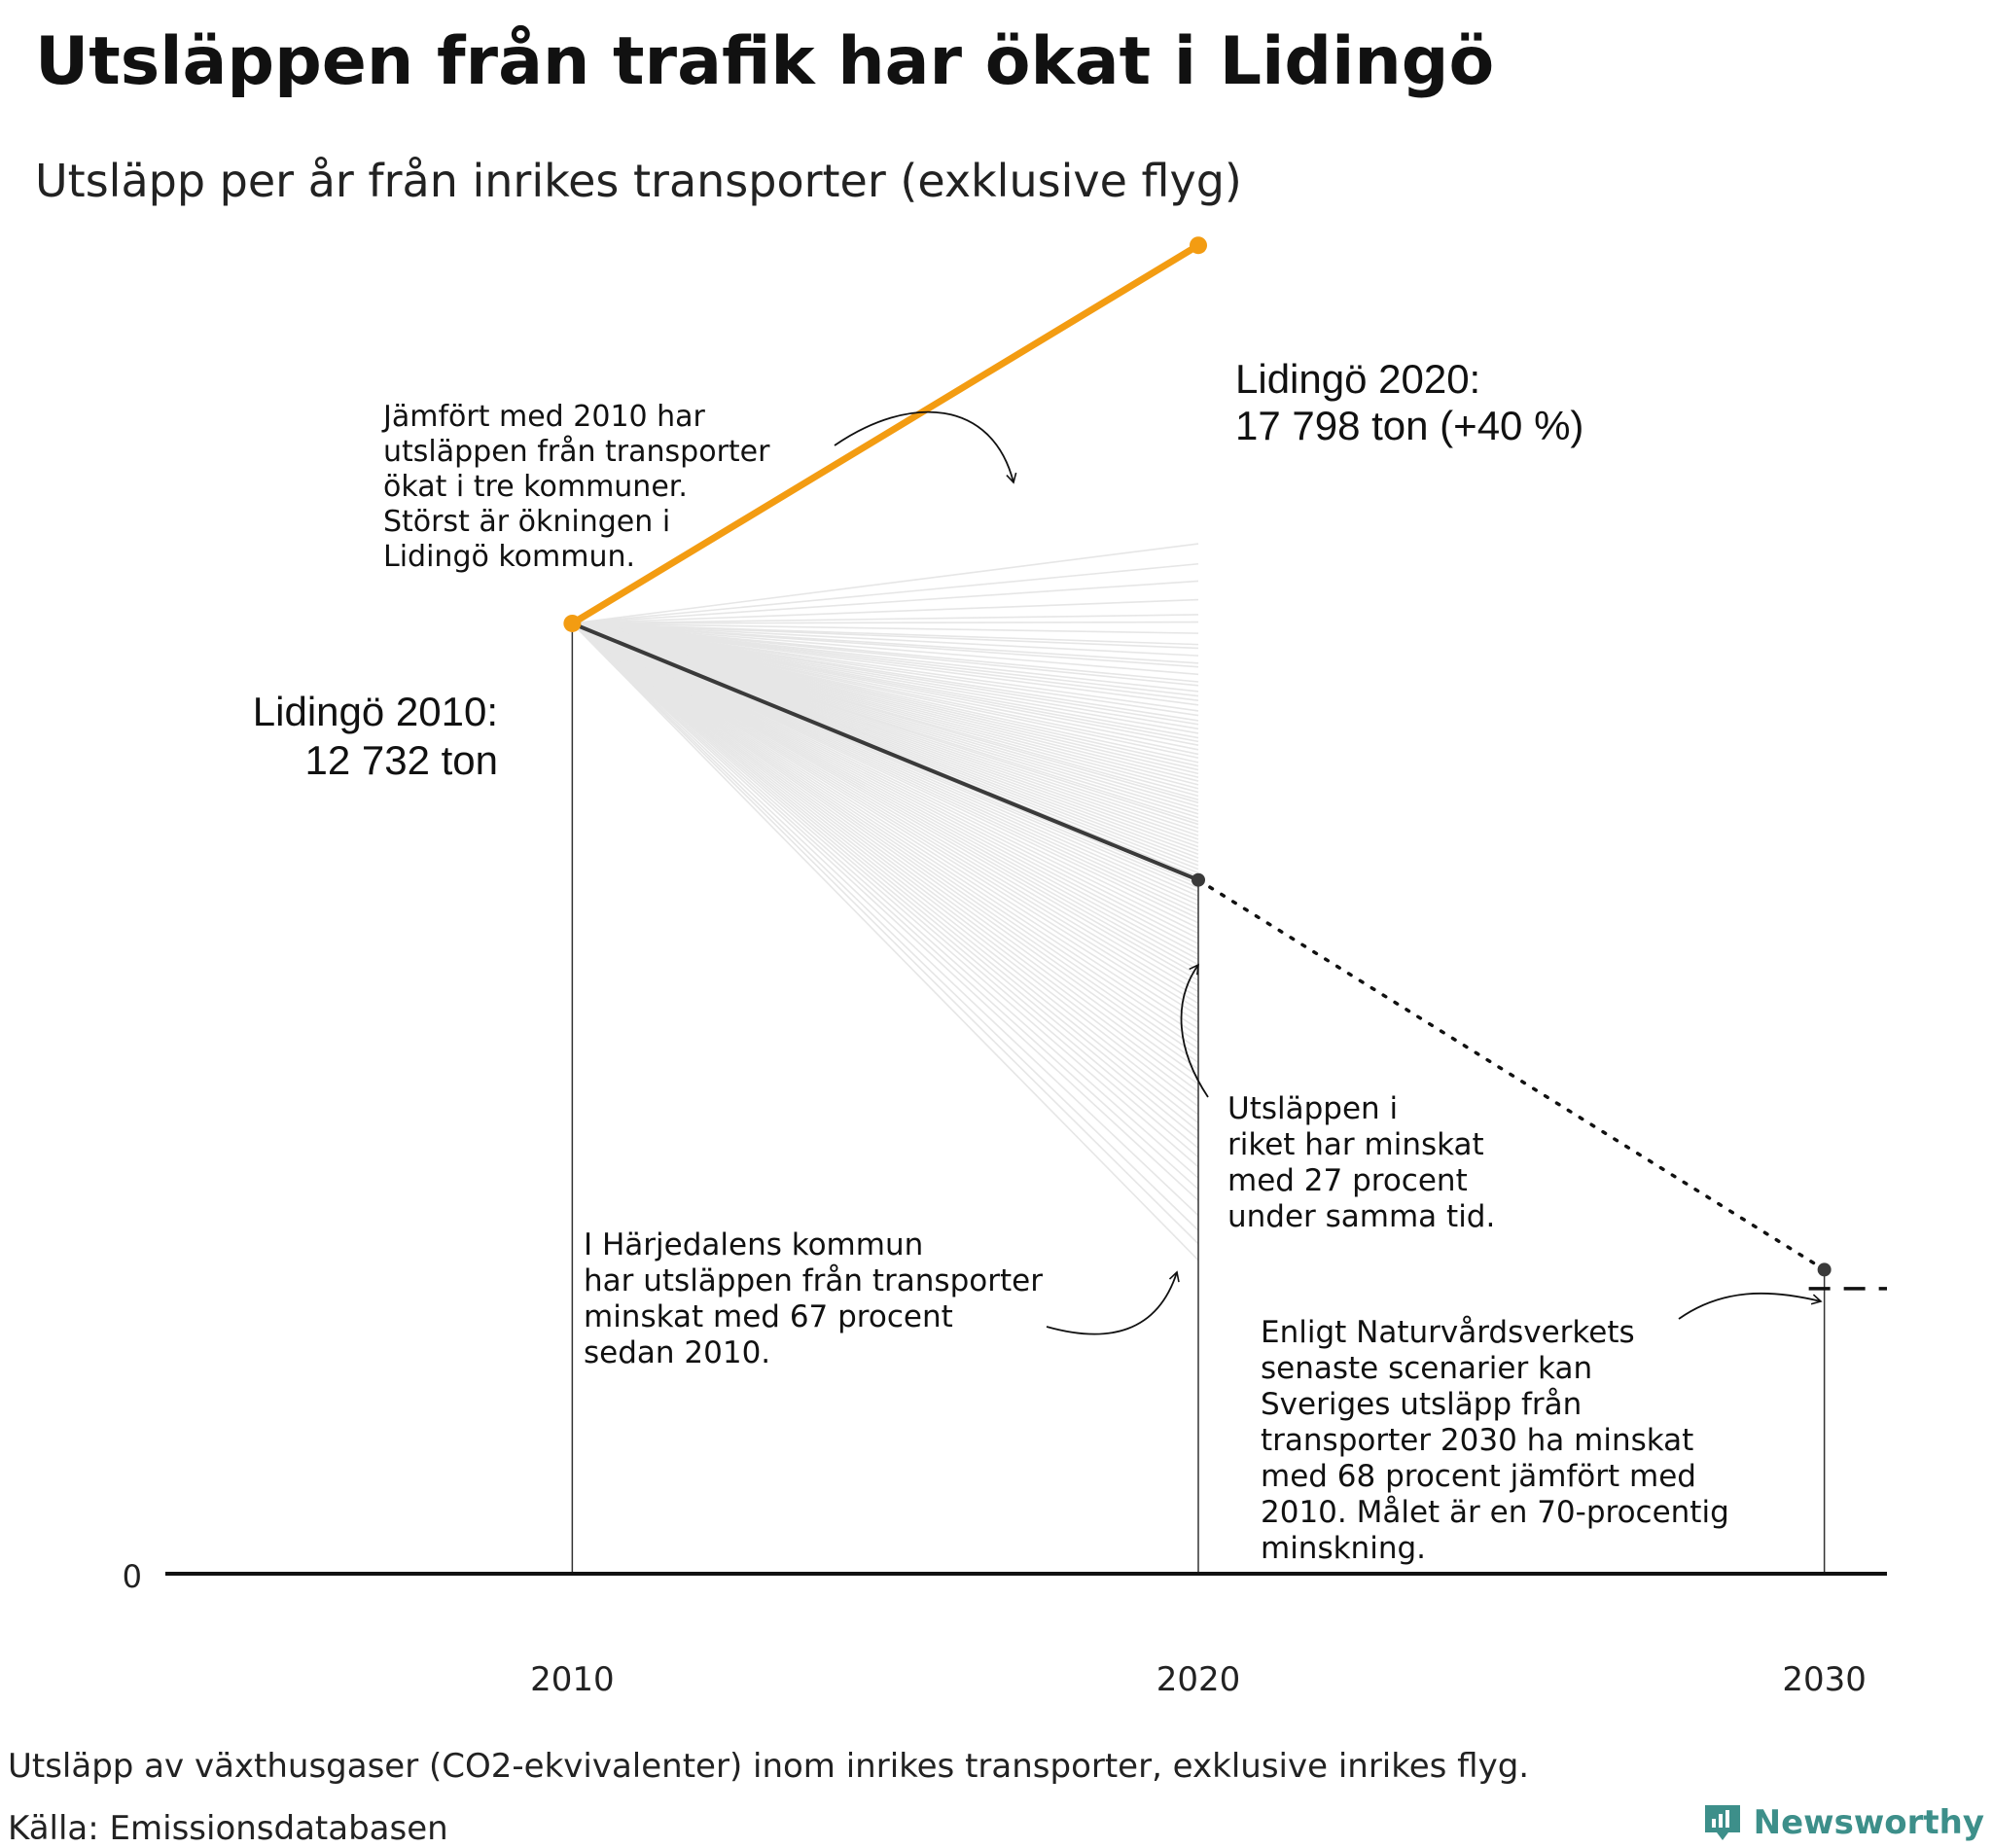  I want to click on brand-name: Newsworthy, so click(1868, 1823).